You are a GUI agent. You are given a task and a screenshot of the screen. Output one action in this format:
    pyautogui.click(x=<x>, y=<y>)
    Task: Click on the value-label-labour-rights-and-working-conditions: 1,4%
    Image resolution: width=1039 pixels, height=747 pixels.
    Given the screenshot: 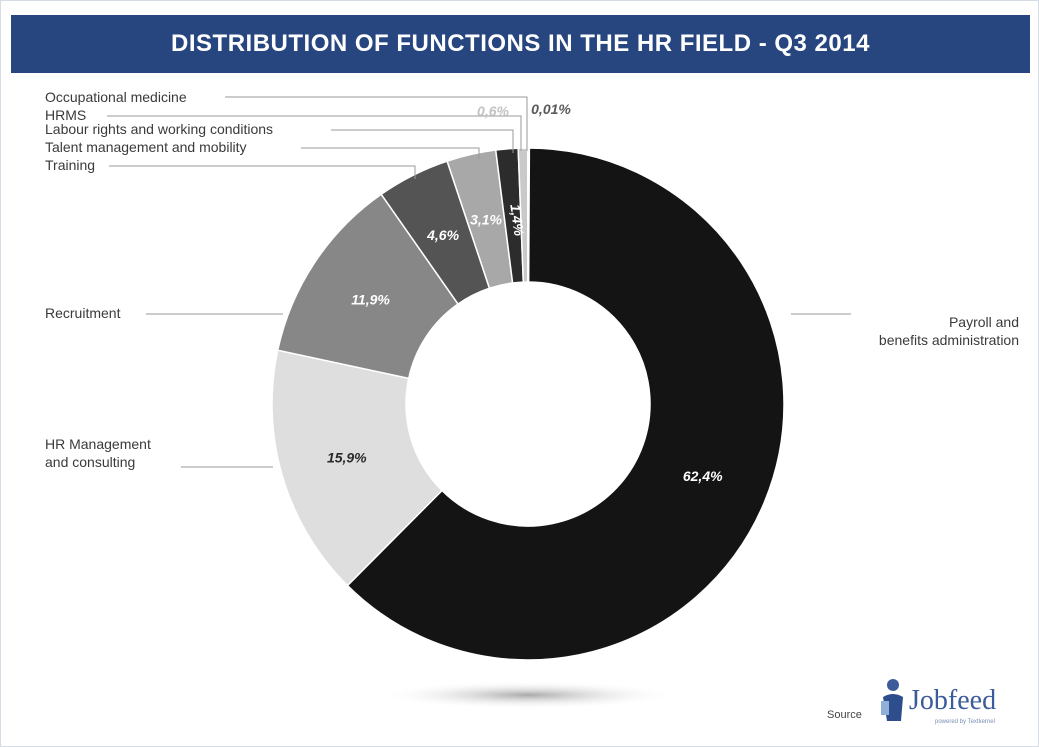 What is the action you would take?
    pyautogui.click(x=517, y=220)
    